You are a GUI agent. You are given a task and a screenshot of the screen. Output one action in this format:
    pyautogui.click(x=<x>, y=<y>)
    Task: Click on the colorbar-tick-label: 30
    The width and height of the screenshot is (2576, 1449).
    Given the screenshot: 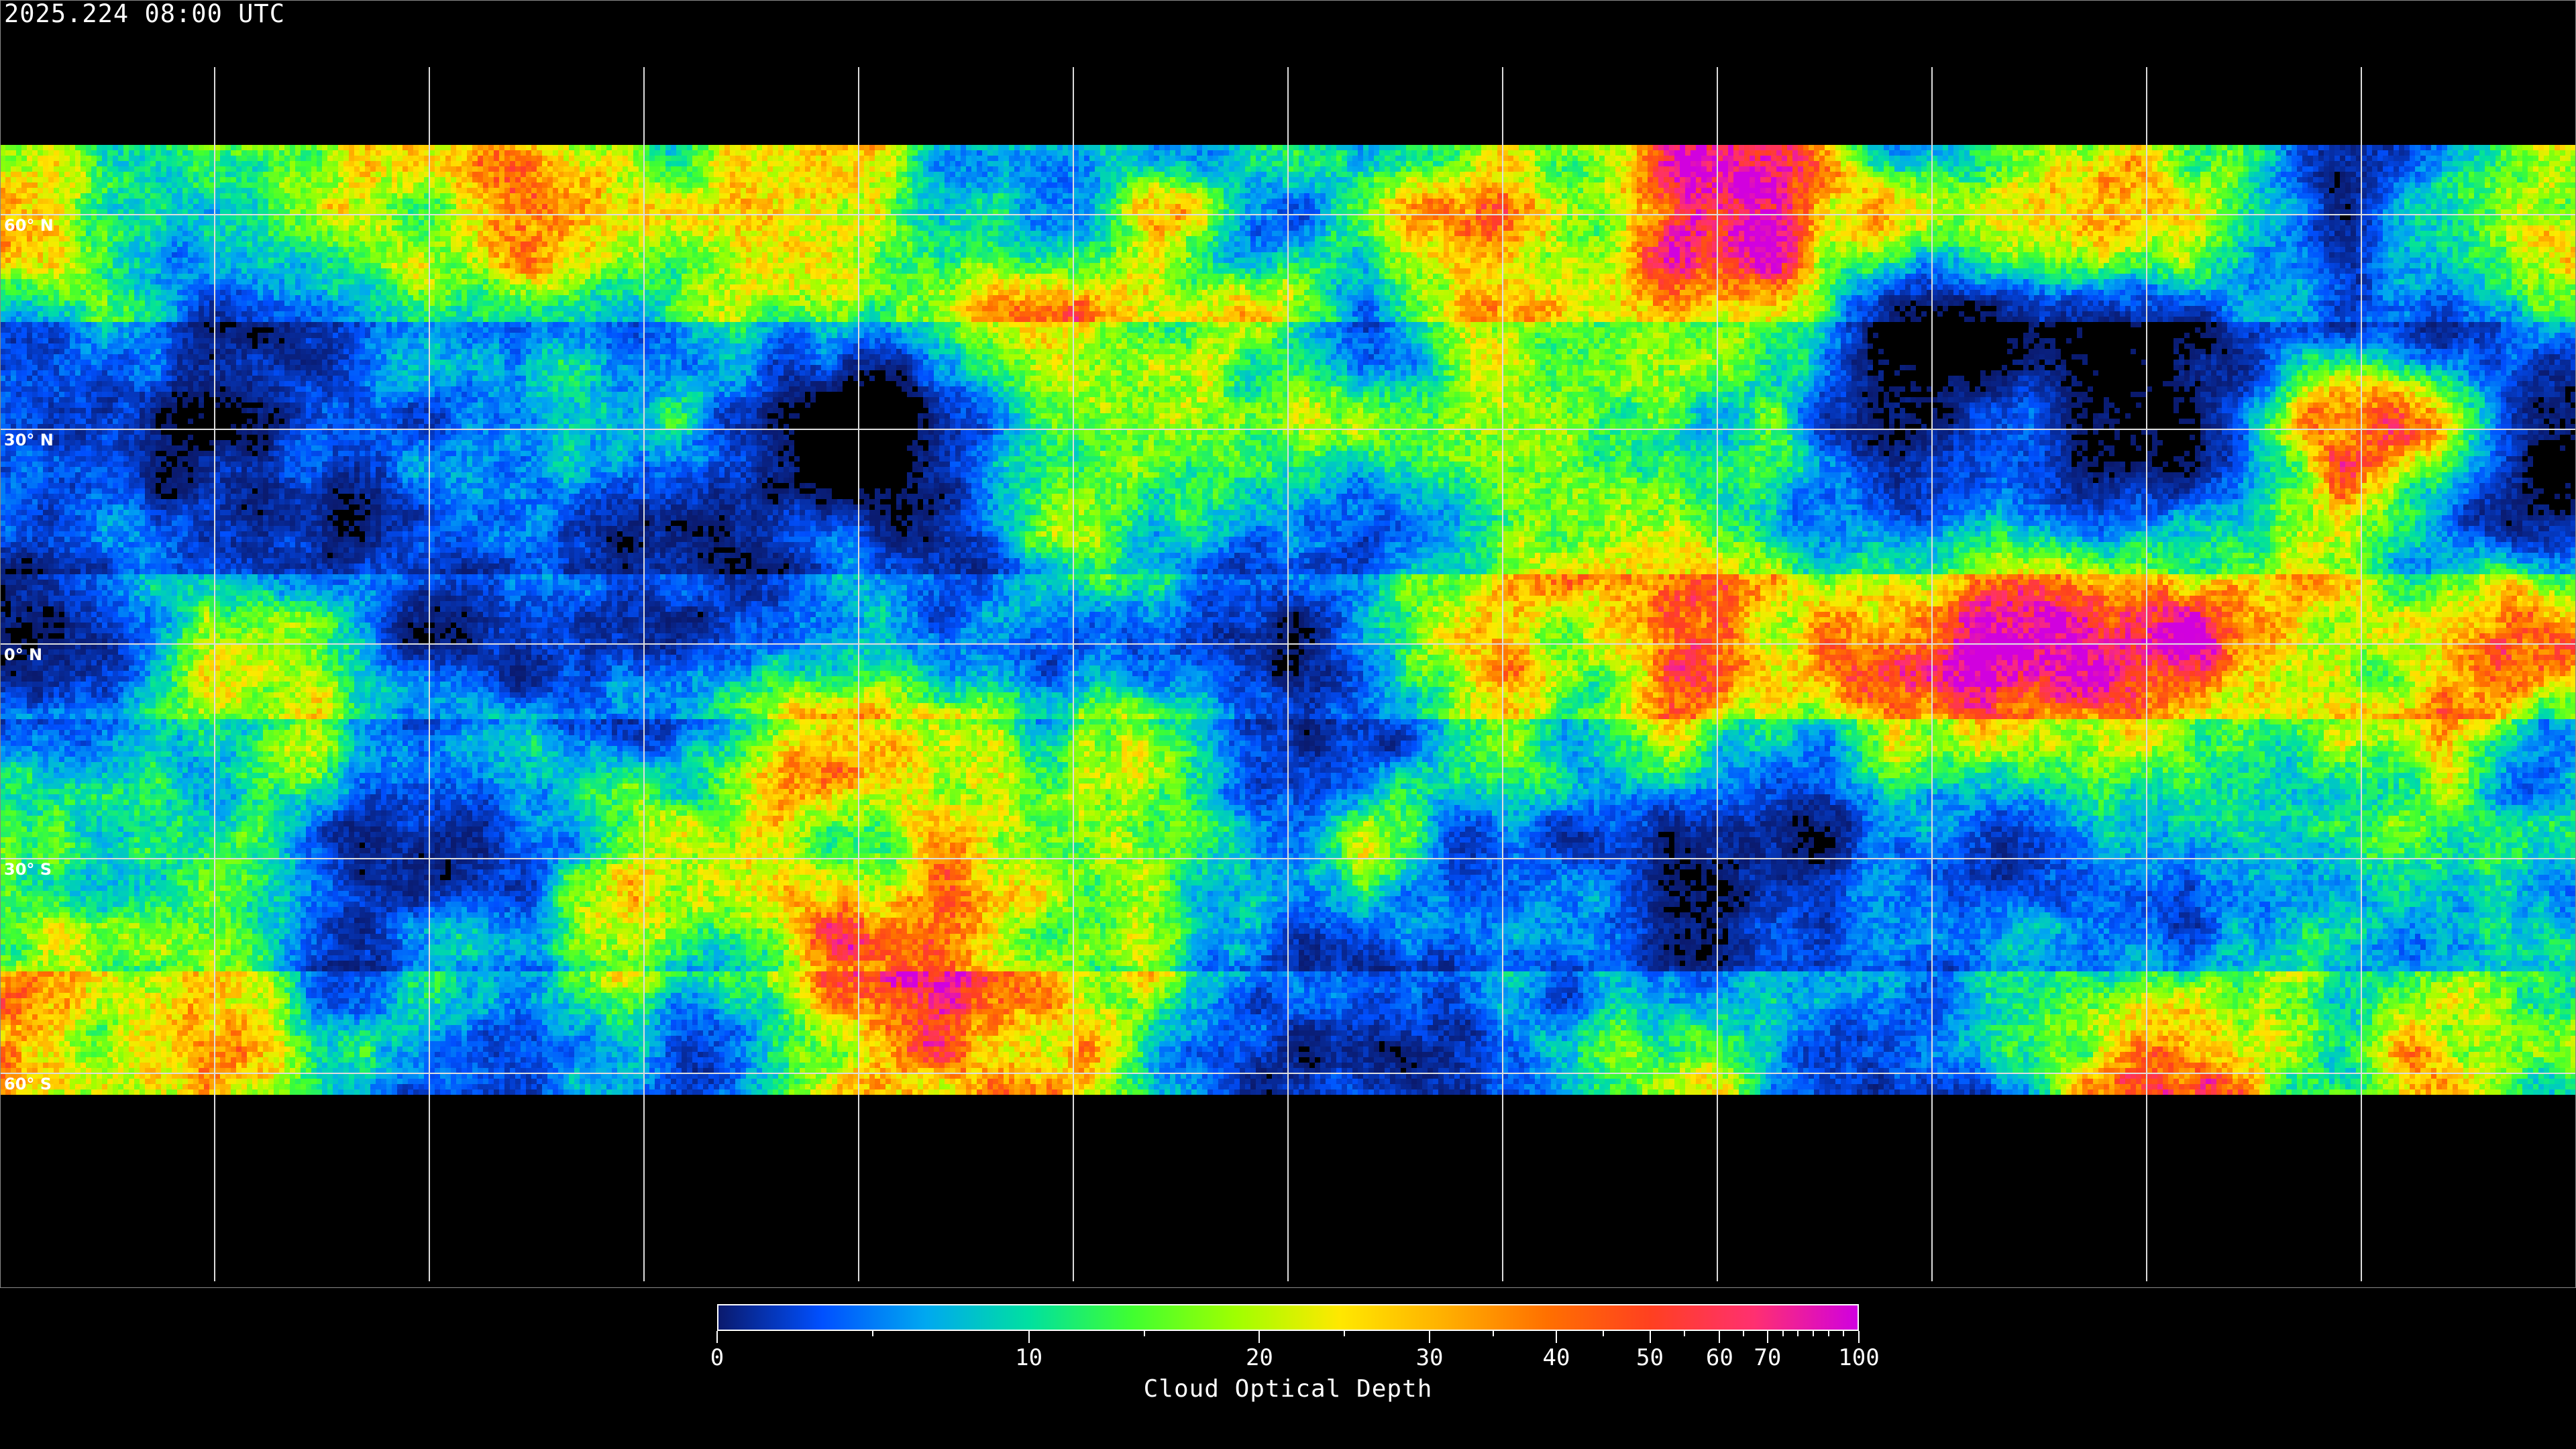 What is the action you would take?
    pyautogui.click(x=1429, y=1357)
    